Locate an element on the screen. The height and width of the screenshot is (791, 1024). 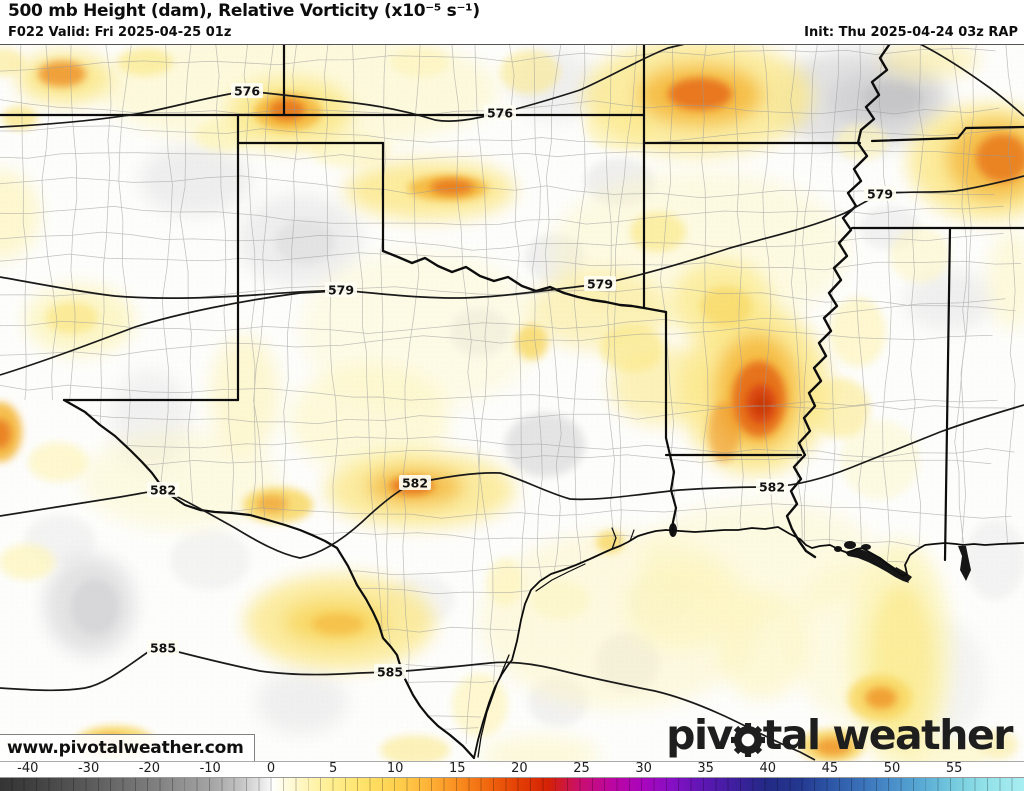
colorbar-tick-label: -20 is located at coordinates (149, 768).